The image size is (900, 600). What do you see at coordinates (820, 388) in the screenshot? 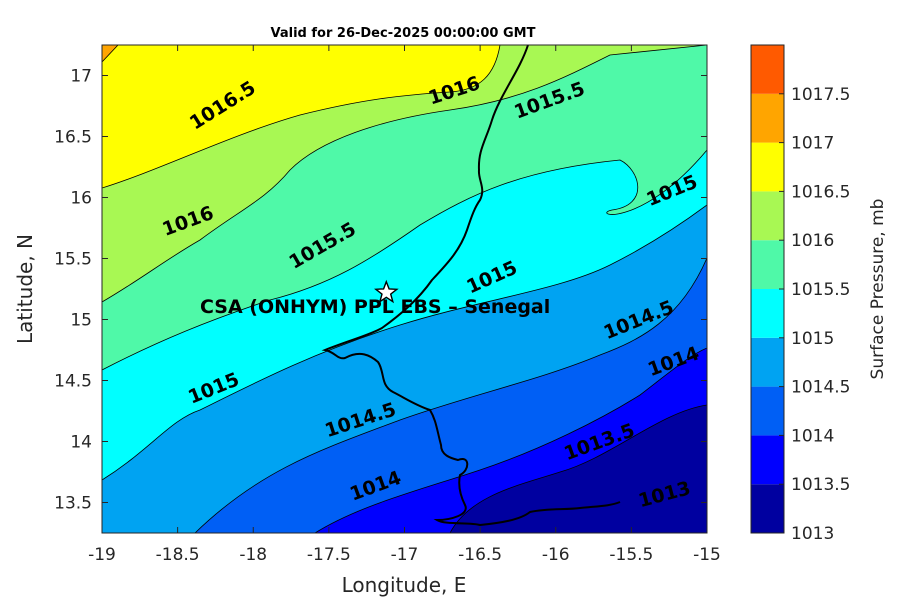
I see `colorbar-tick-label: 1014.5` at bounding box center [820, 388].